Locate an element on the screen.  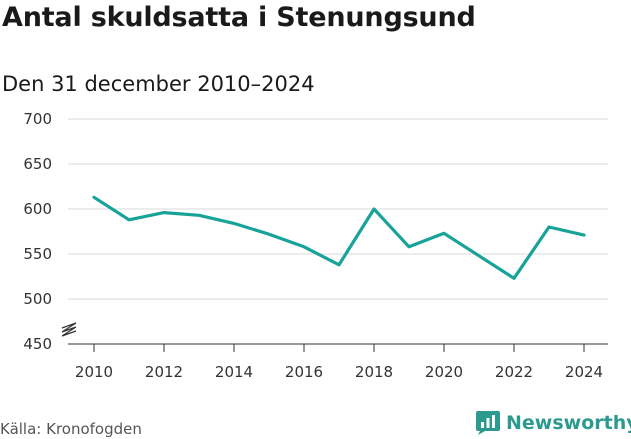
source-note: Källa: Kronofogden is located at coordinates (71, 429).